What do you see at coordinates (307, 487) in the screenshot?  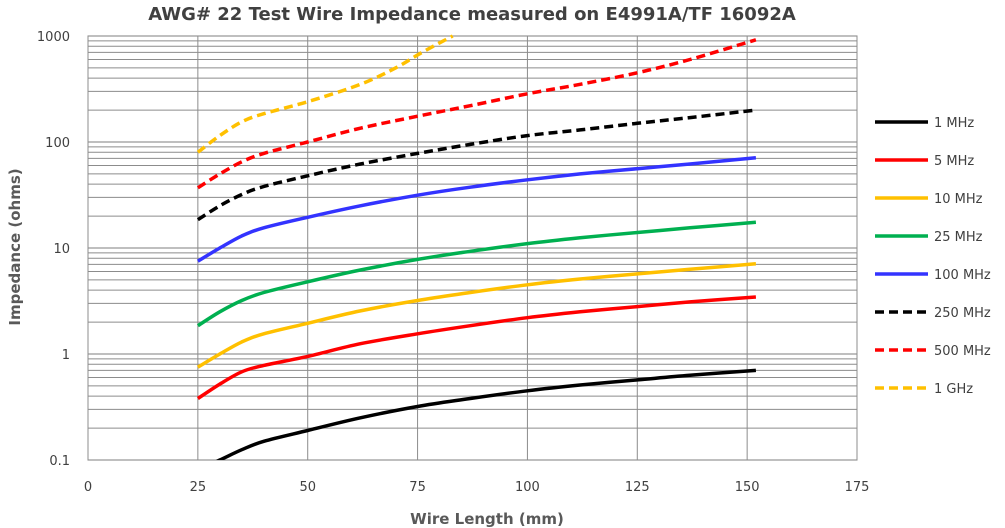 I see `x-tick-label: 50` at bounding box center [307, 487].